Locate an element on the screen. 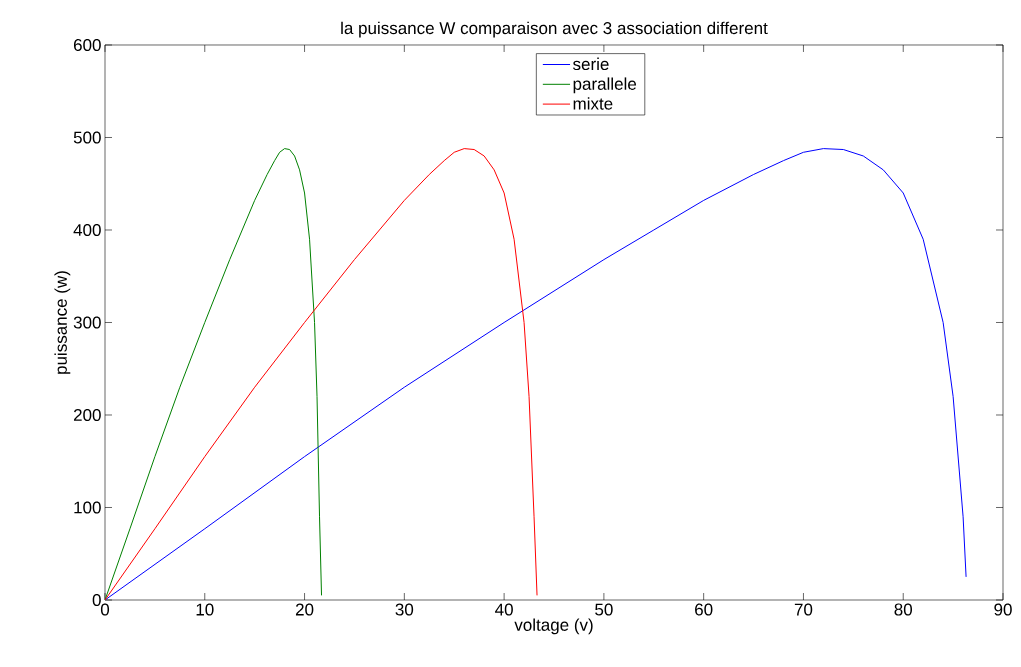 Image resolution: width=1021 pixels, height=667 pixels. y-tick-label: 0 is located at coordinates (96, 600).